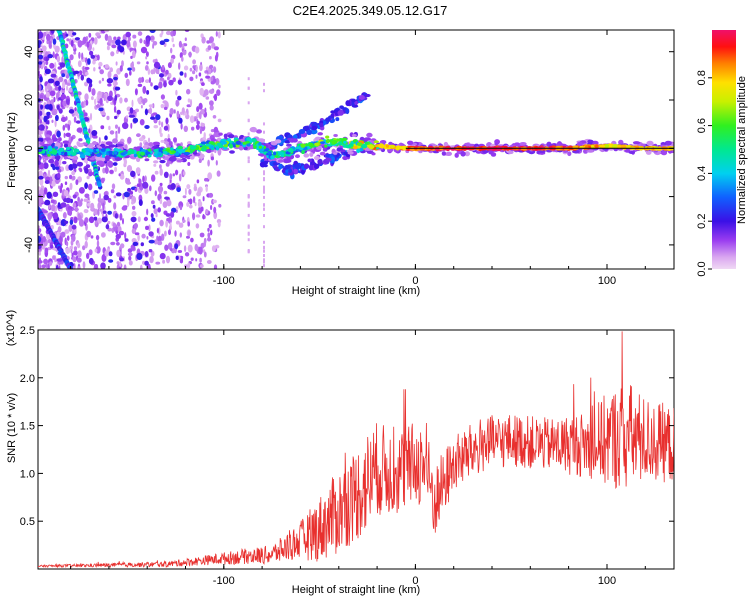  Describe the element at coordinates (11, 328) in the screenshot. I see `snr-multiplier: (x10^4)` at that location.